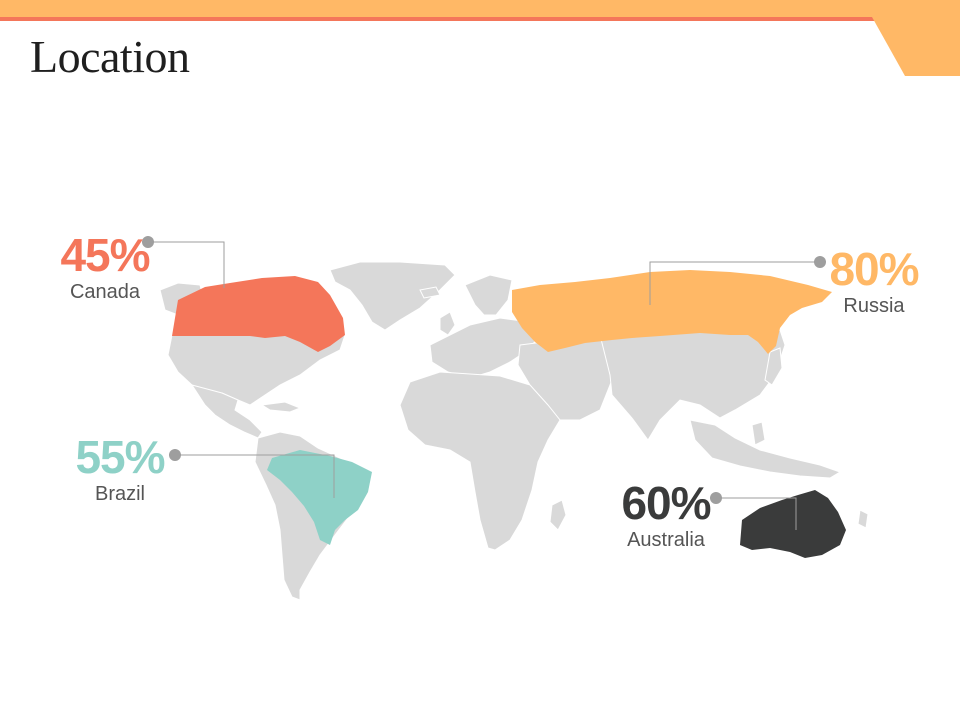 The image size is (960, 720). Describe the element at coordinates (480, 461) in the screenshot. I see `africa-shape` at that location.